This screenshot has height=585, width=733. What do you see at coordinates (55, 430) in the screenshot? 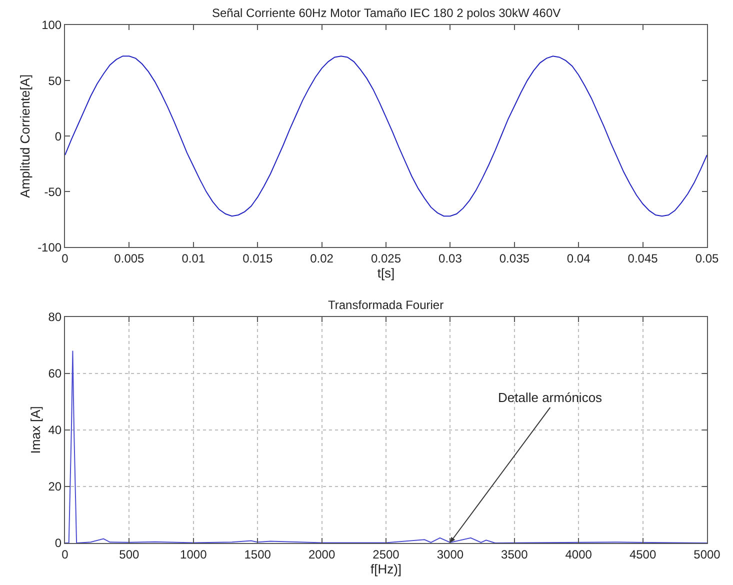
I see `y-tick-label: 40` at bounding box center [55, 430].